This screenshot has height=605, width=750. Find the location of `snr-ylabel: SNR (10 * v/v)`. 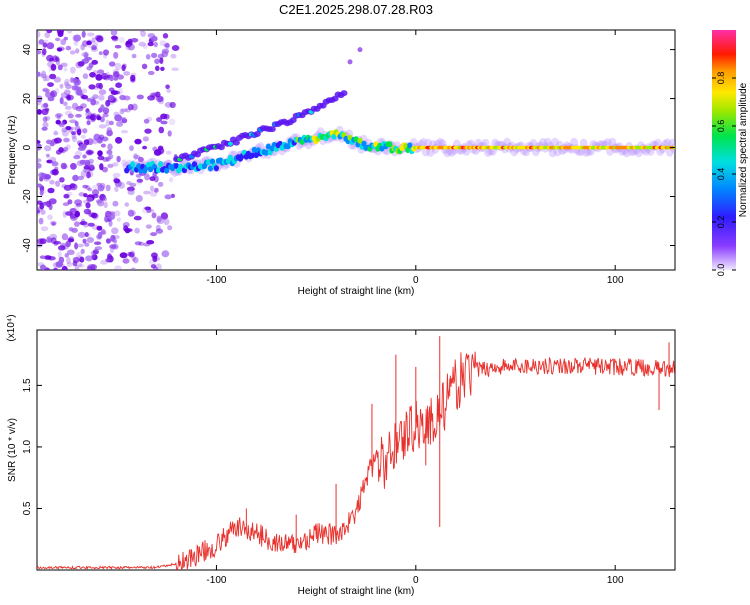

snr-ylabel: SNR (10 * v/v) is located at coordinates (12, 450).